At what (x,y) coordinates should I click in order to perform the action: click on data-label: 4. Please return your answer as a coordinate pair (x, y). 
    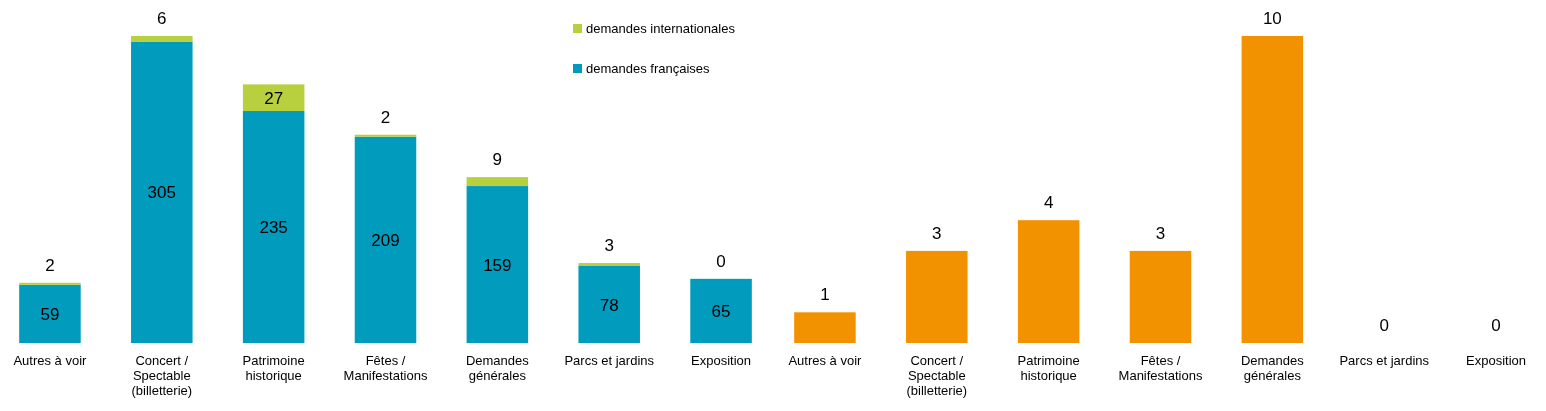
    Looking at the image, I should click on (1048, 203).